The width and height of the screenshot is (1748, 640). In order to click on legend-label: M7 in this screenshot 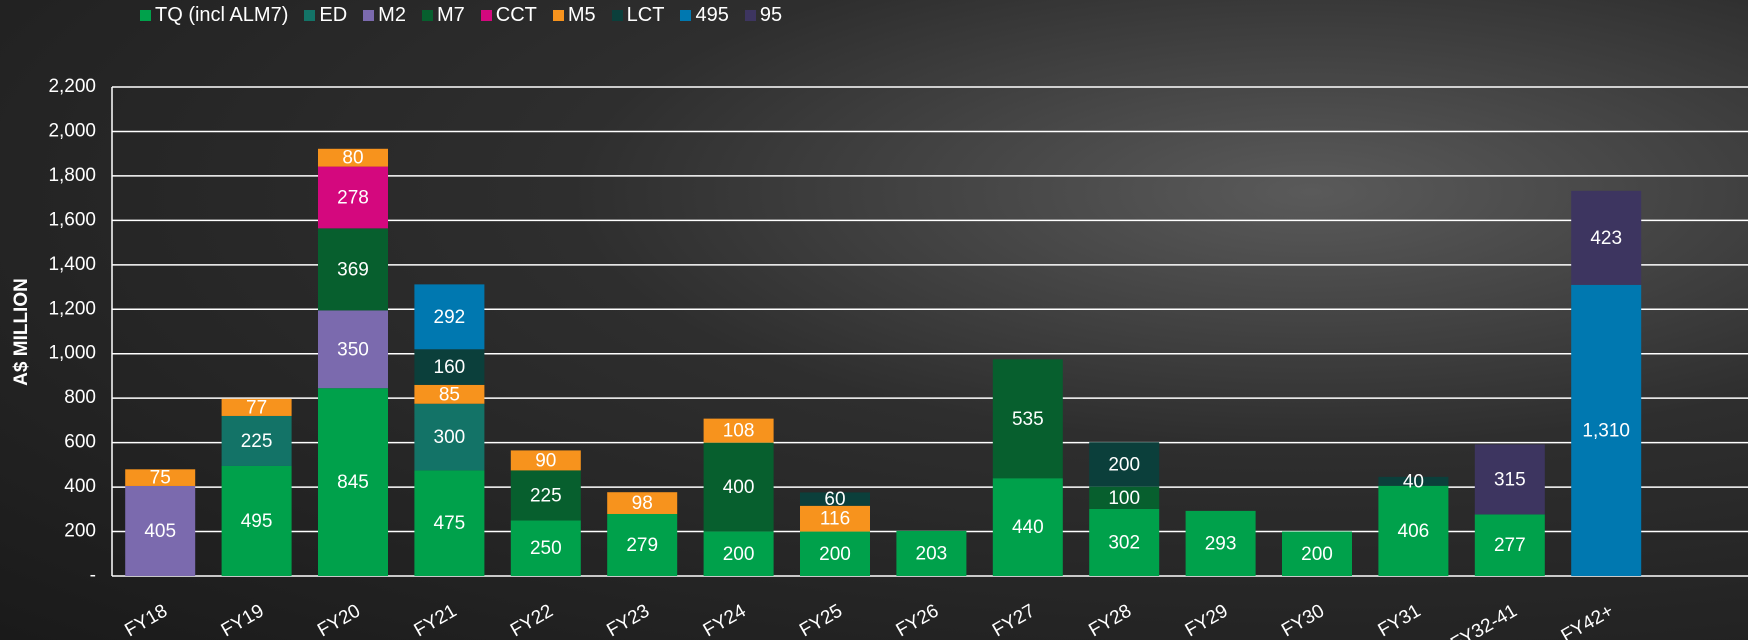, I will do `click(450, 15)`.